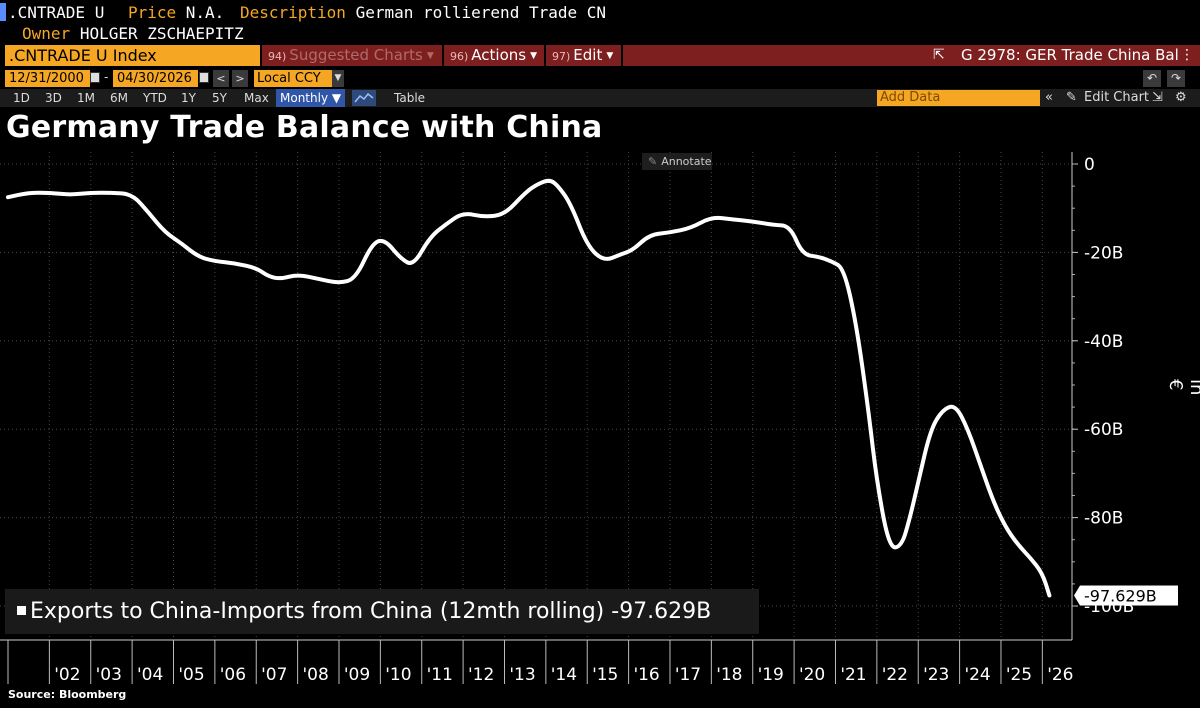  I want to click on table-button: Table, so click(410, 98).